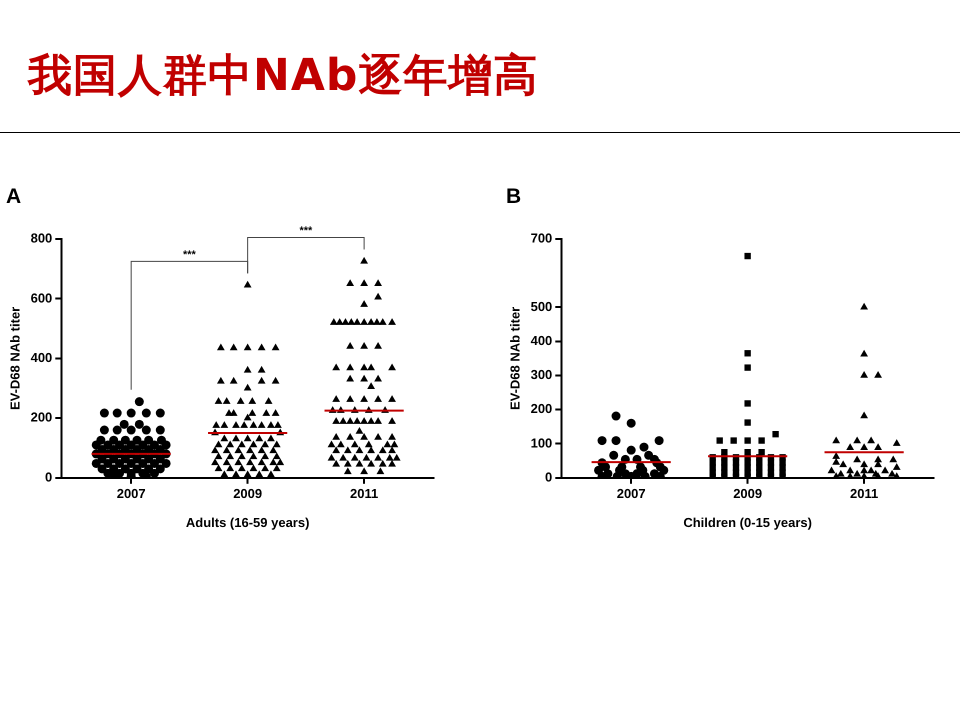 The width and height of the screenshot is (960, 720). Describe the element at coordinates (514, 197) in the screenshot. I see `text: B` at that location.